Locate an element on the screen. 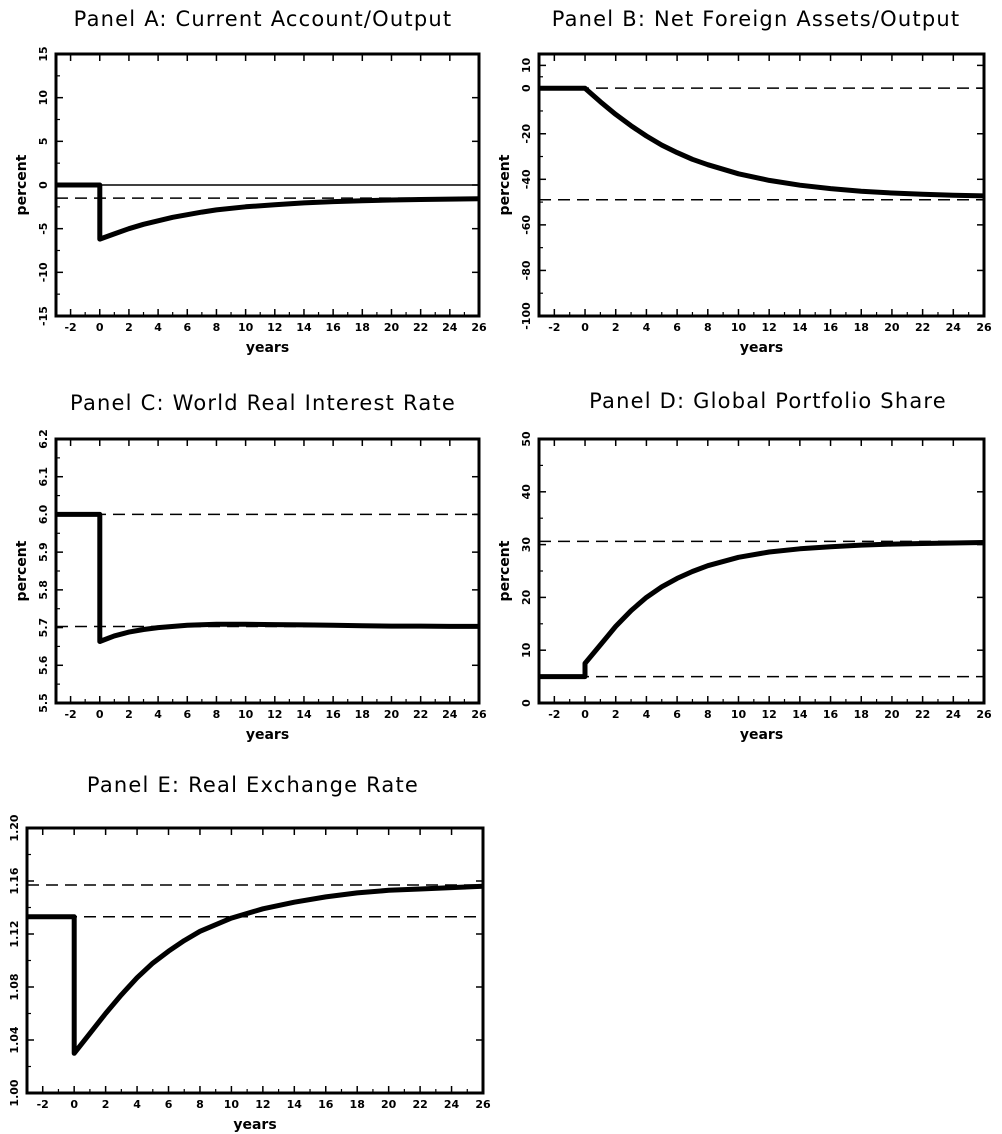 This screenshot has width=1002, height=1134. y-tick-label: -10 is located at coordinates (43, 272).